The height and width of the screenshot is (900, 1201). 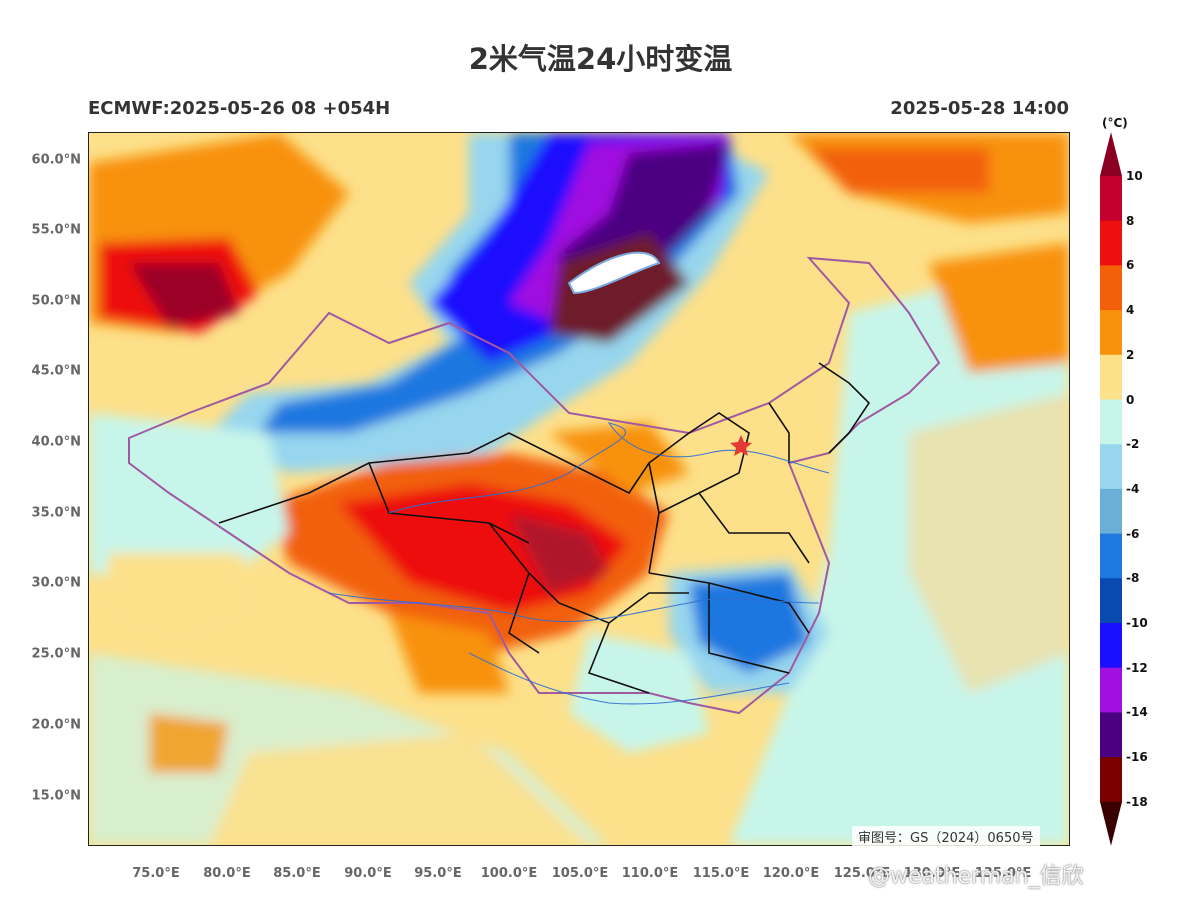 What do you see at coordinates (438, 873) in the screenshot?
I see `lon-label: 95.0°E` at bounding box center [438, 873].